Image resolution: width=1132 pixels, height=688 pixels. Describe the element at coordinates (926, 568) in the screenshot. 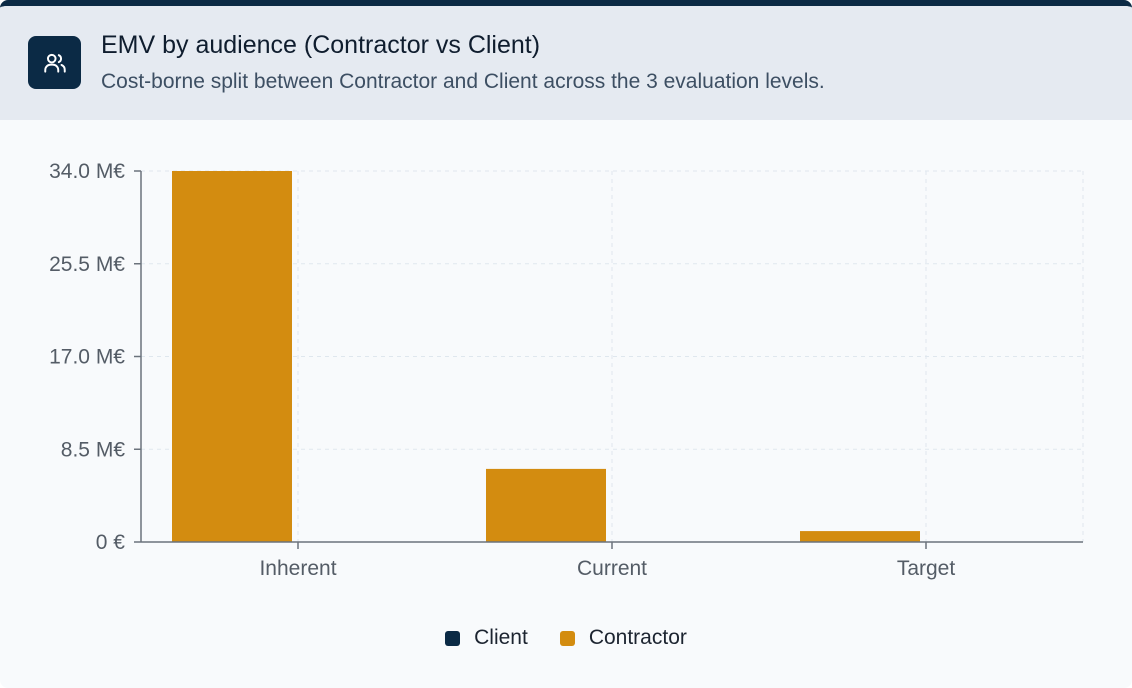

I see `x-tick-label: Target` at that location.